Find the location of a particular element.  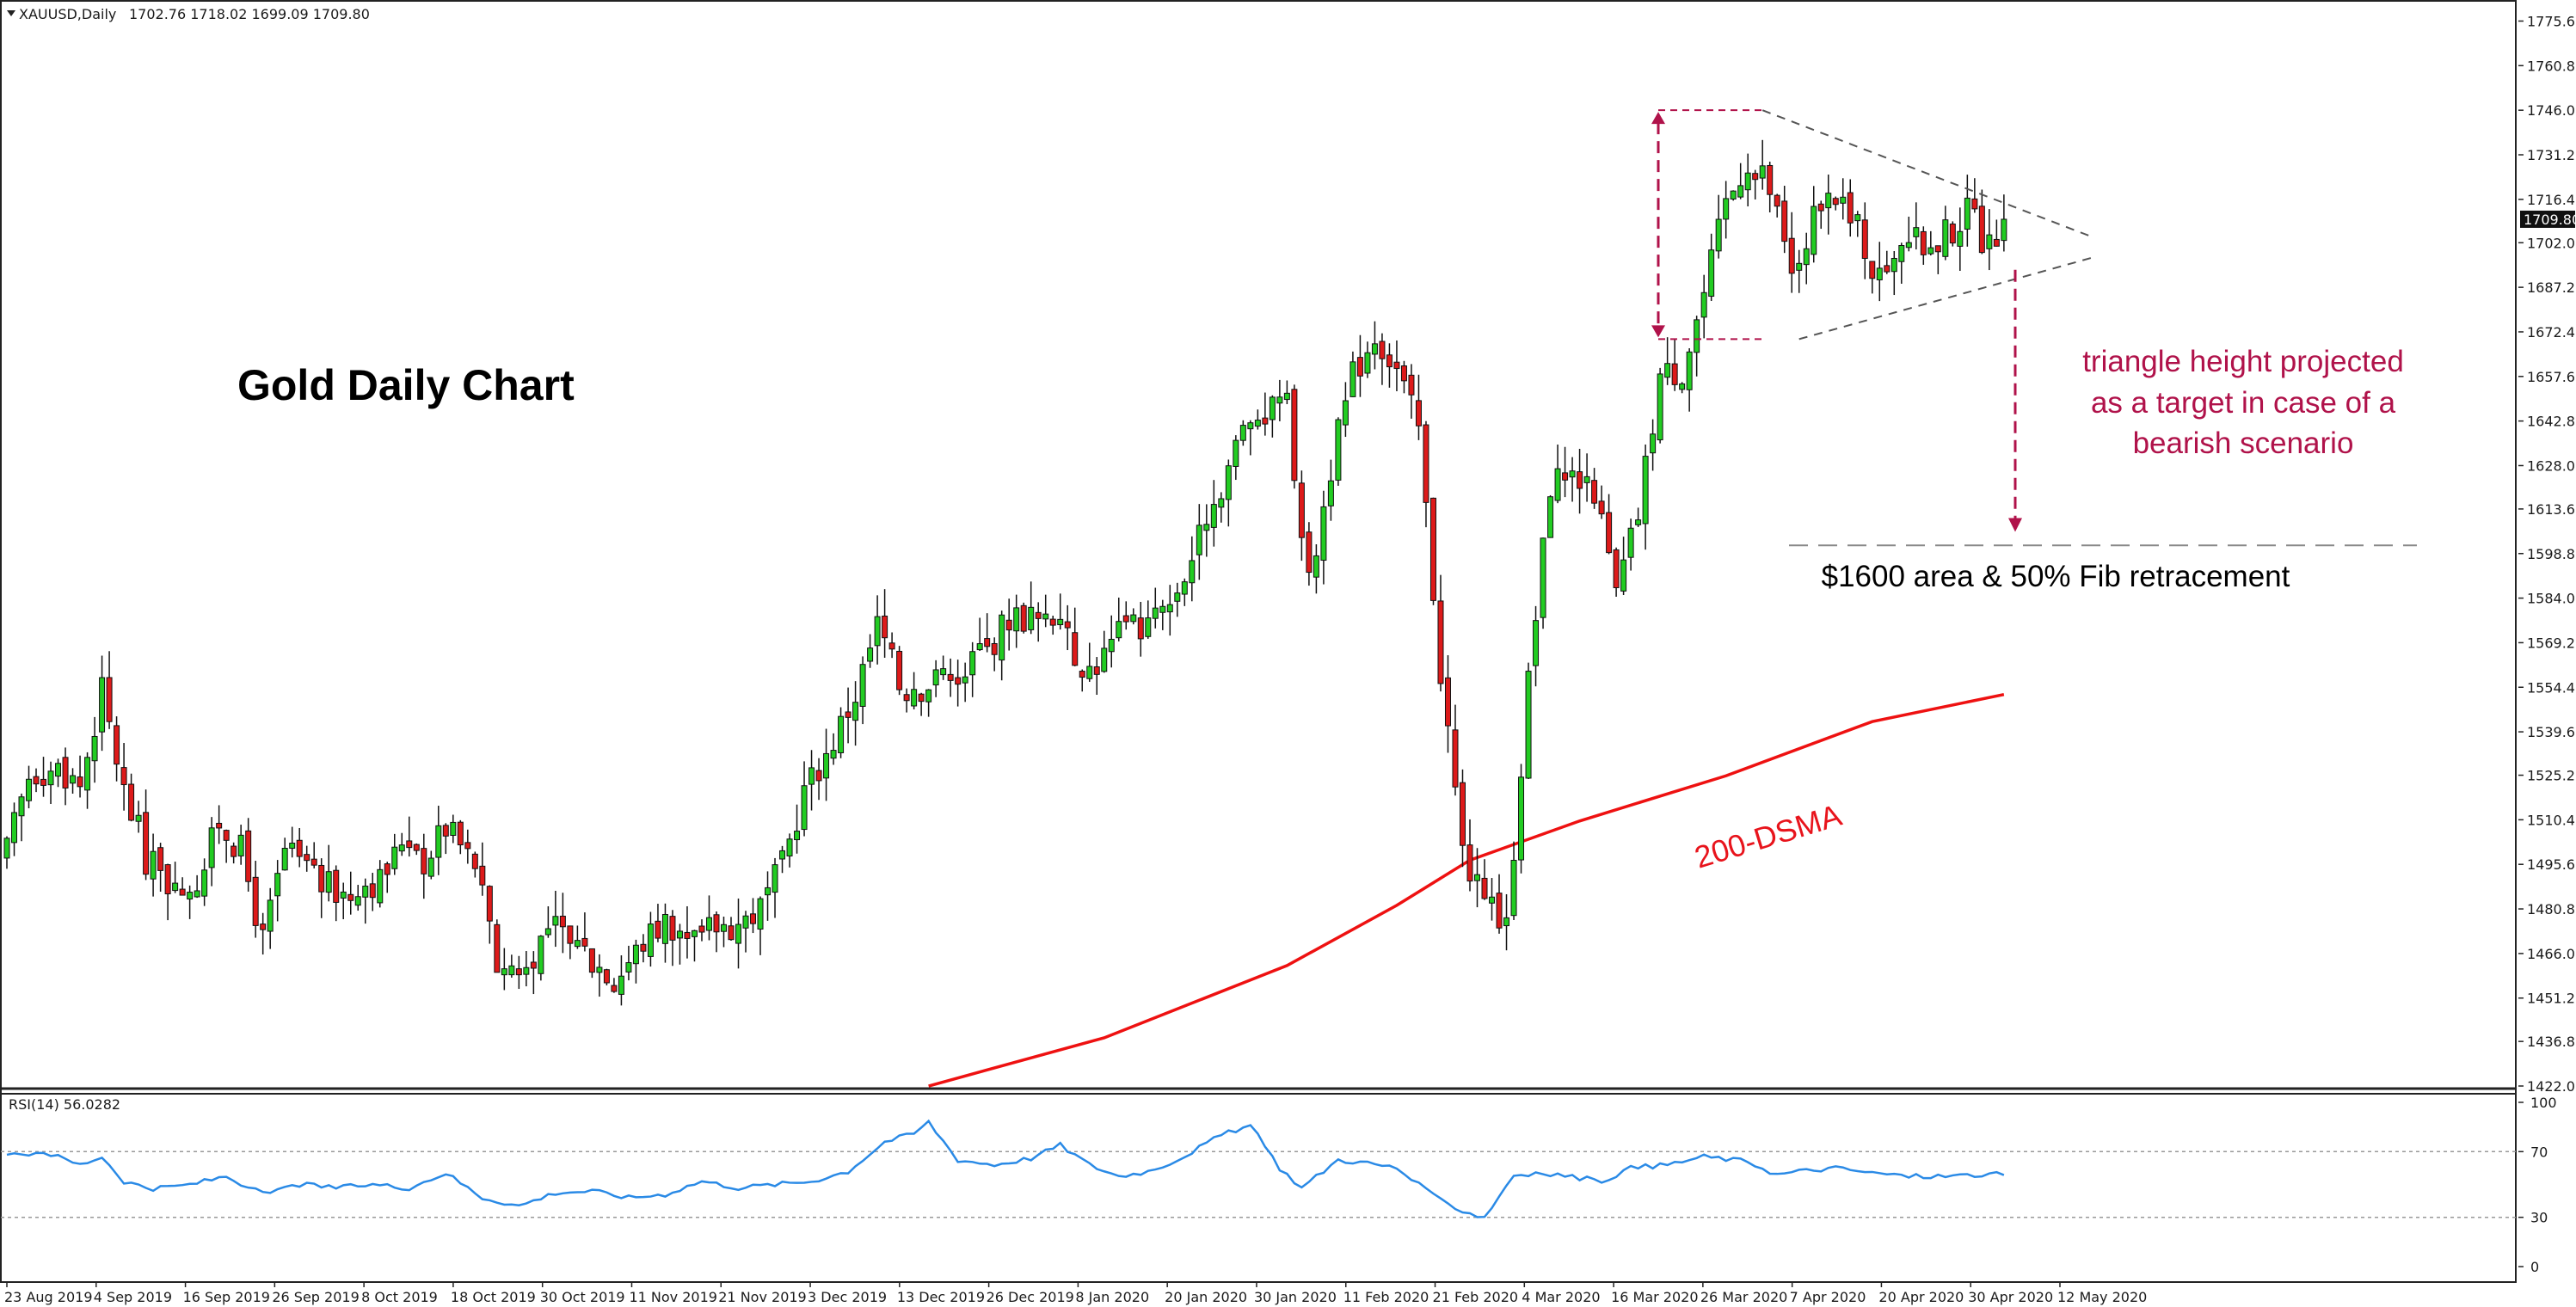

date-tick-label: 26 Mar 2020 is located at coordinates (1743, 1297).